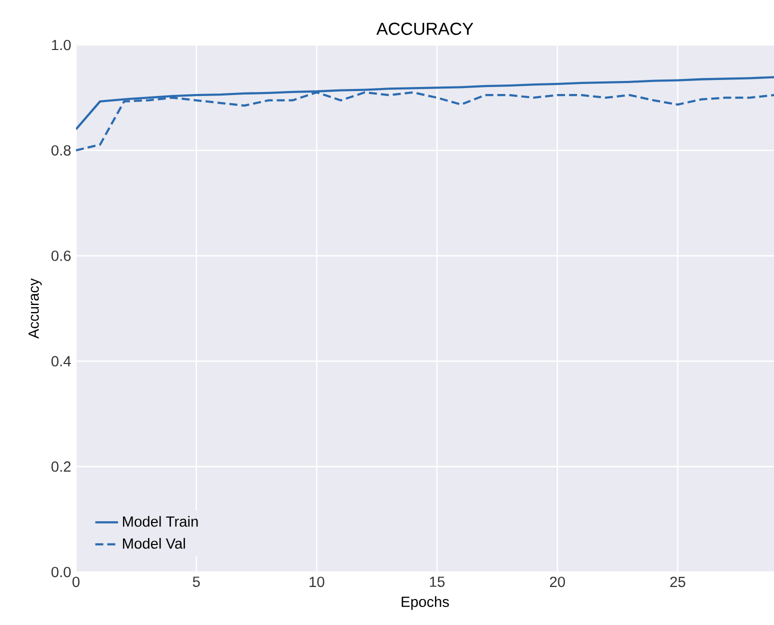  I want to click on chart-title: ACCURACY, so click(425, 28).